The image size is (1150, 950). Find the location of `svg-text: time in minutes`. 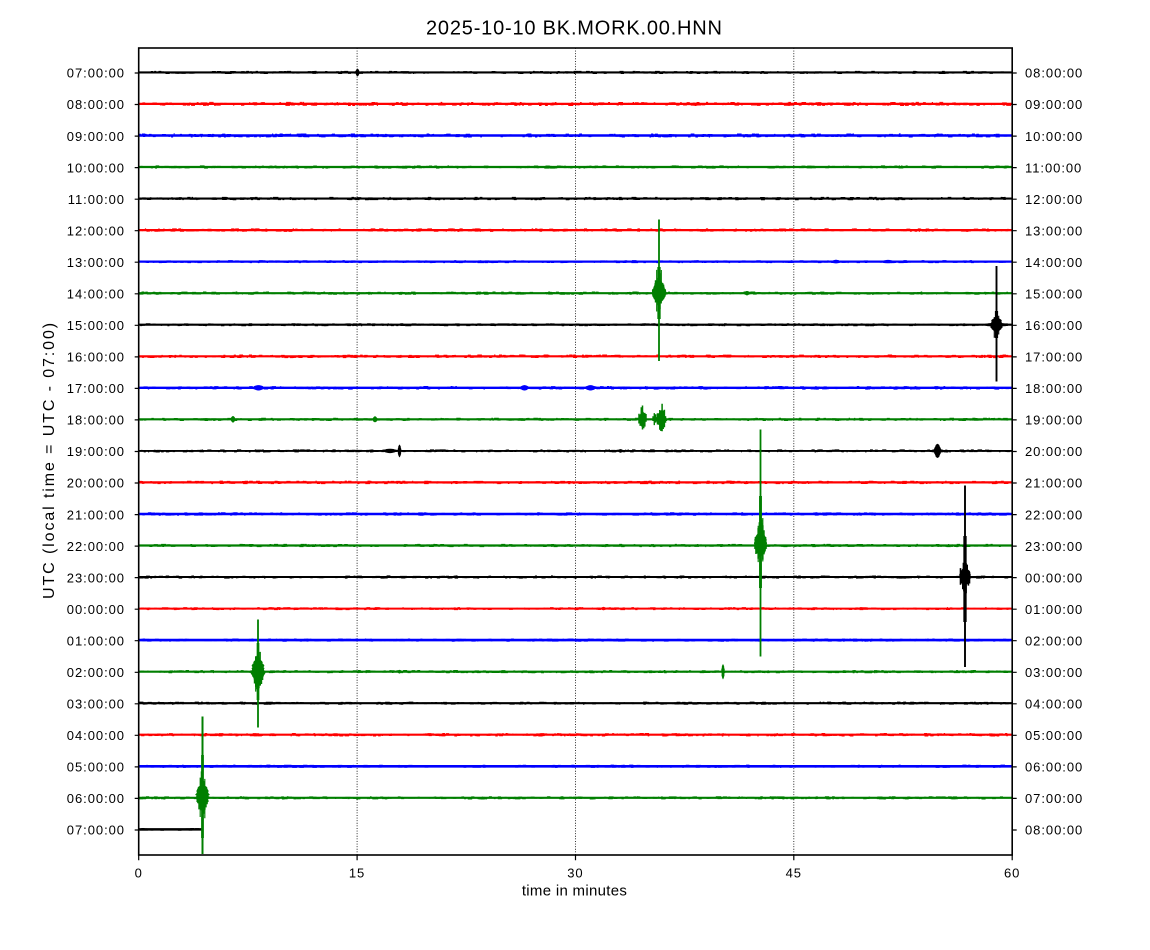

svg-text: time in minutes is located at coordinates (574, 891).